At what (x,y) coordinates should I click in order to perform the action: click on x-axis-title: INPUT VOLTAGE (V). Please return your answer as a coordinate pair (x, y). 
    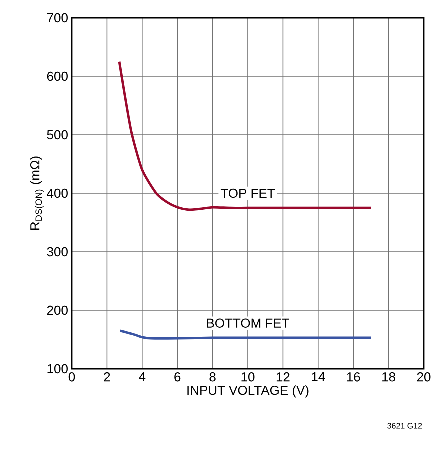
    Looking at the image, I should click on (248, 392).